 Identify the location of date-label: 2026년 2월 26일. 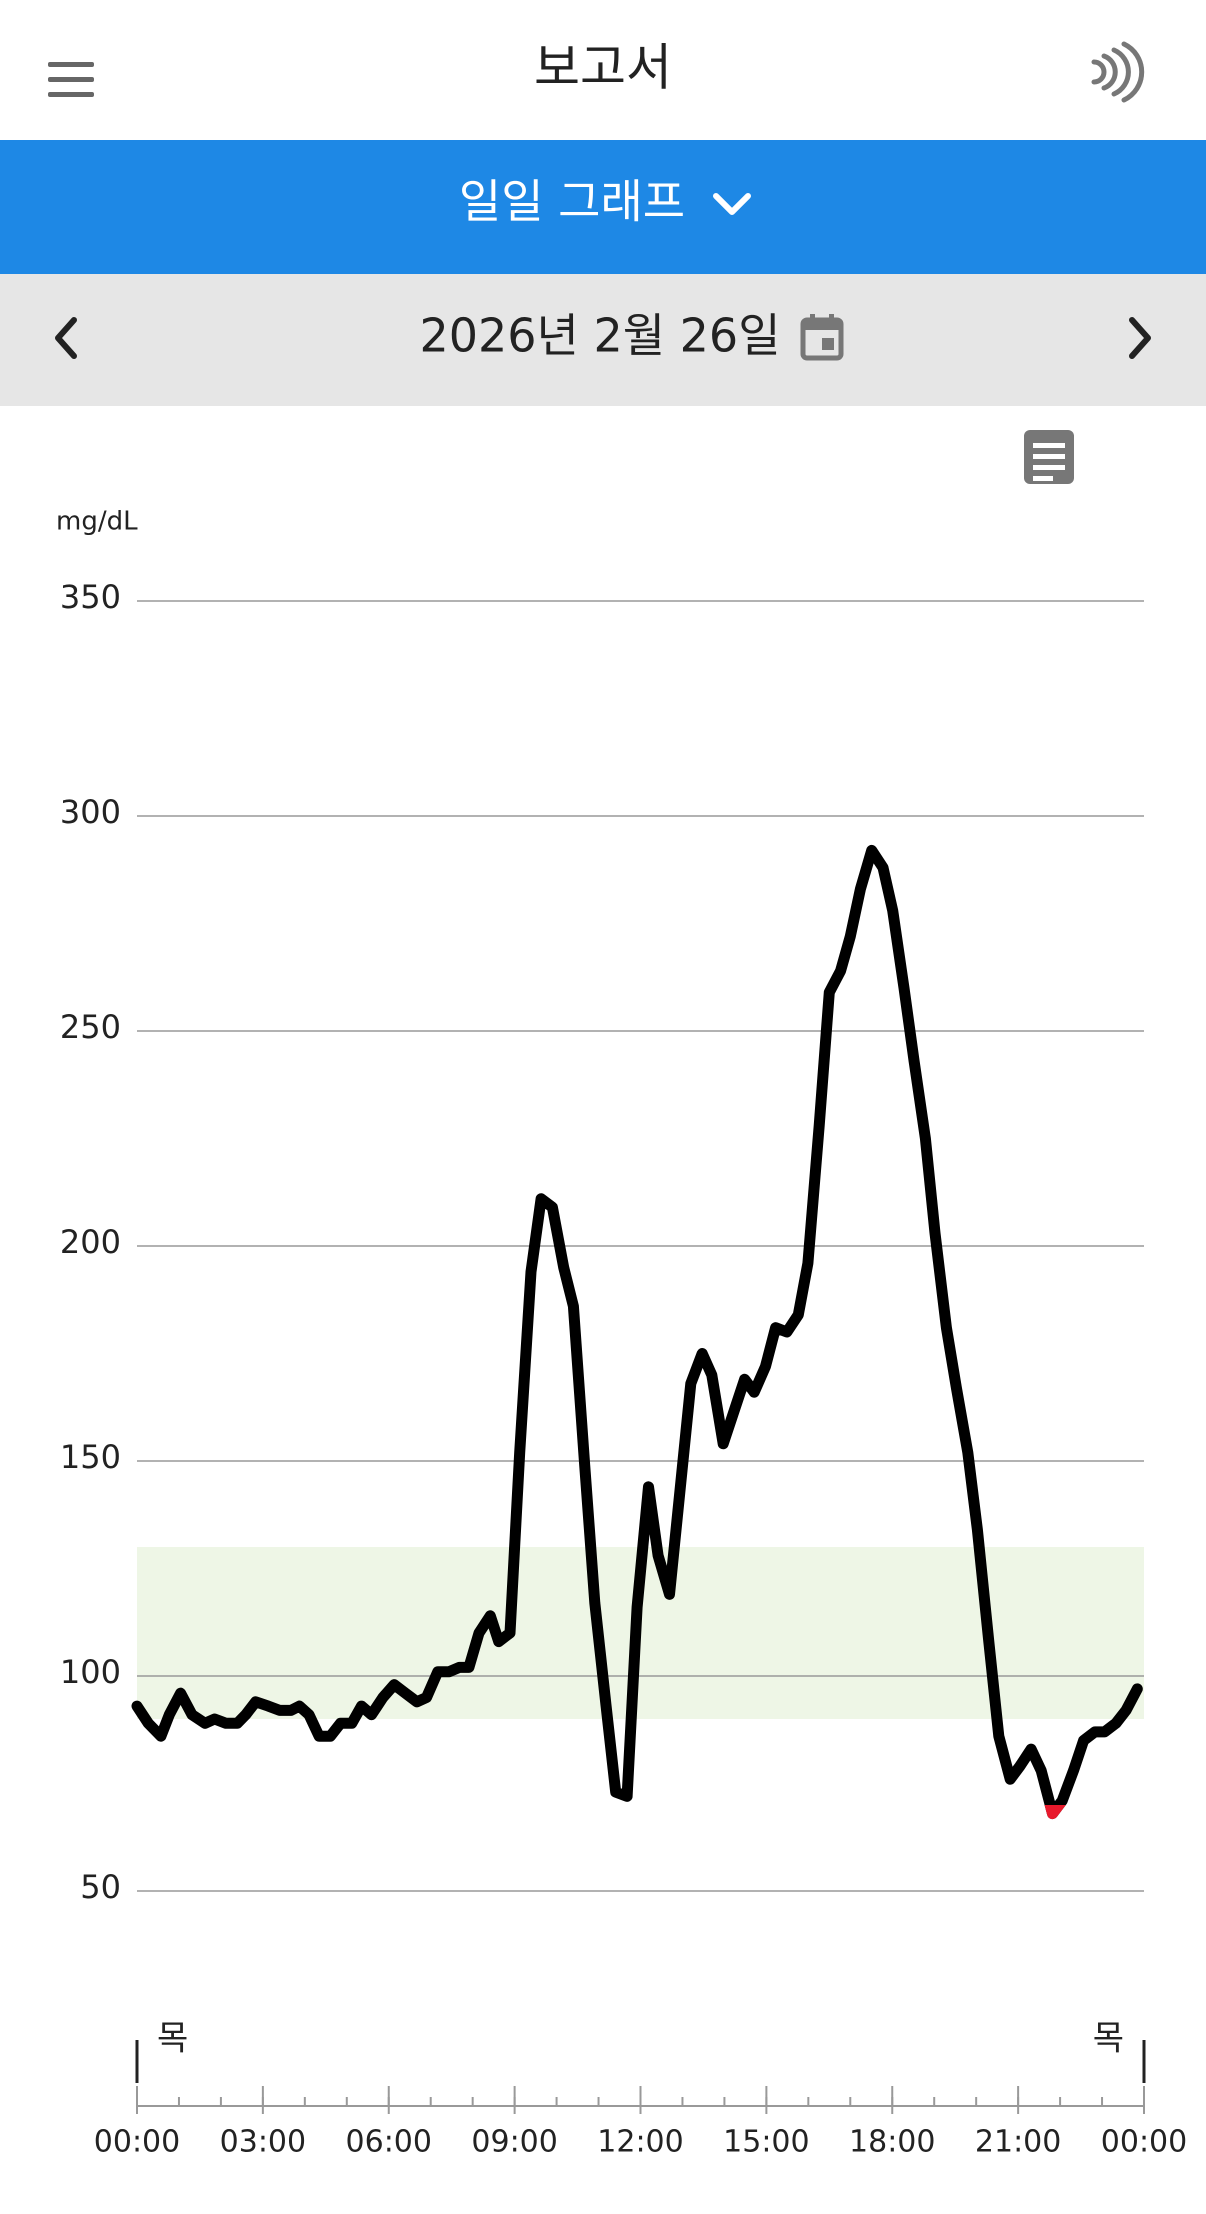
(599, 336).